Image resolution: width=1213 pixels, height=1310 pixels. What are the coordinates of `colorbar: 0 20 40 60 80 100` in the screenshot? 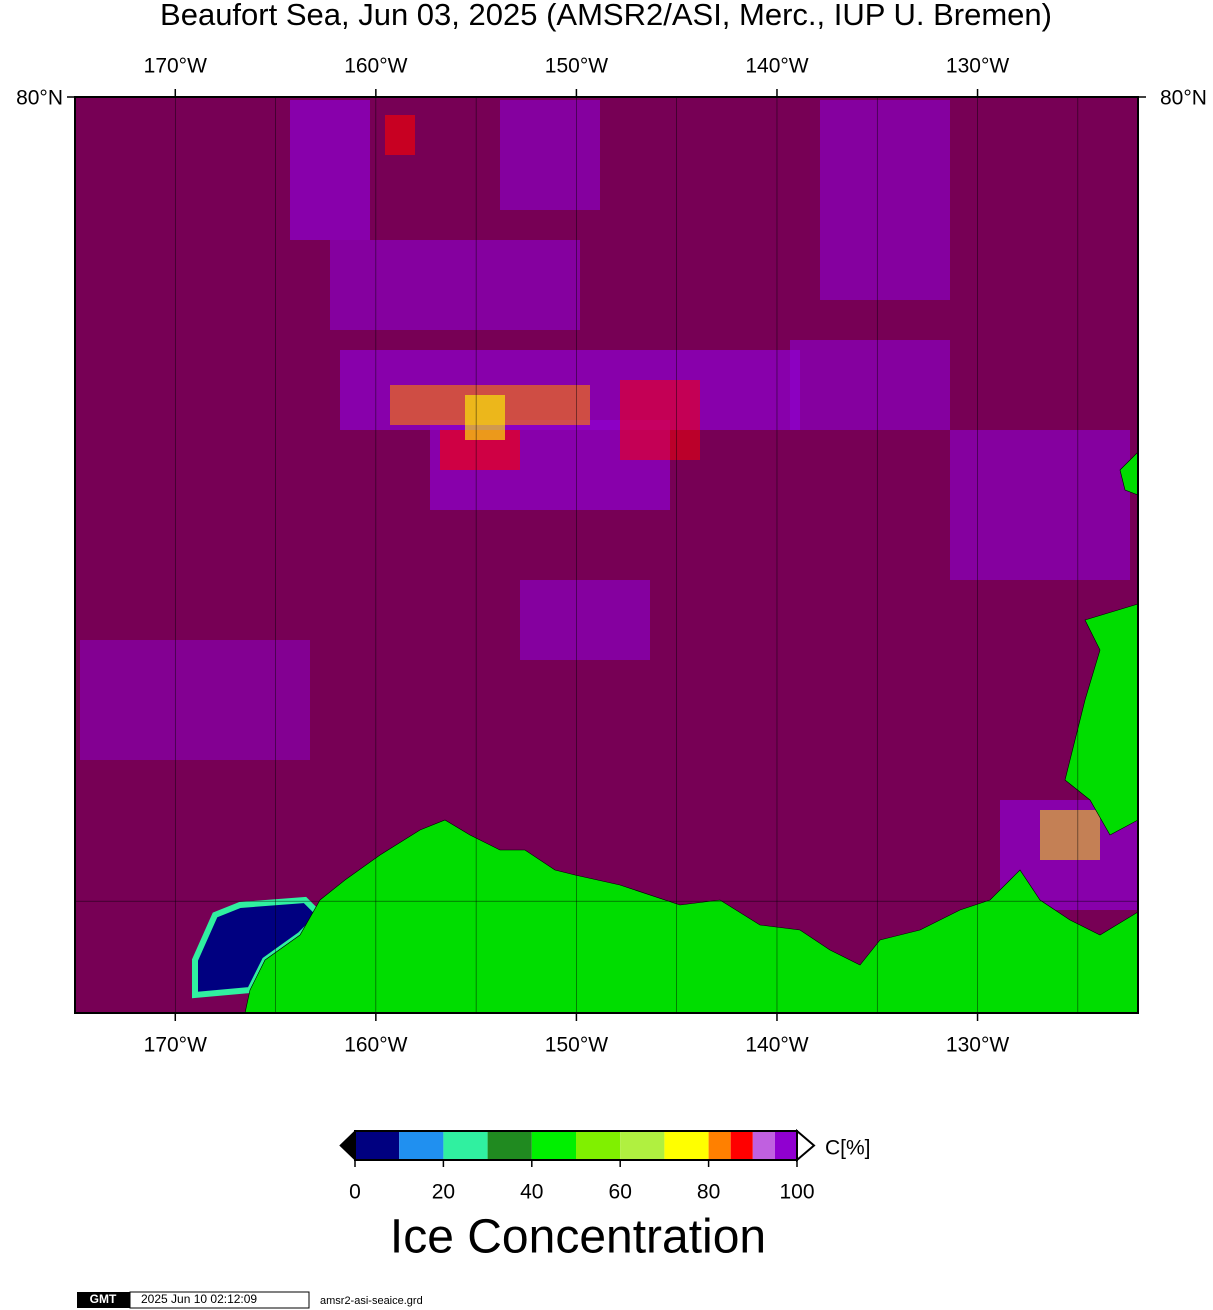 It's located at (577, 1166).